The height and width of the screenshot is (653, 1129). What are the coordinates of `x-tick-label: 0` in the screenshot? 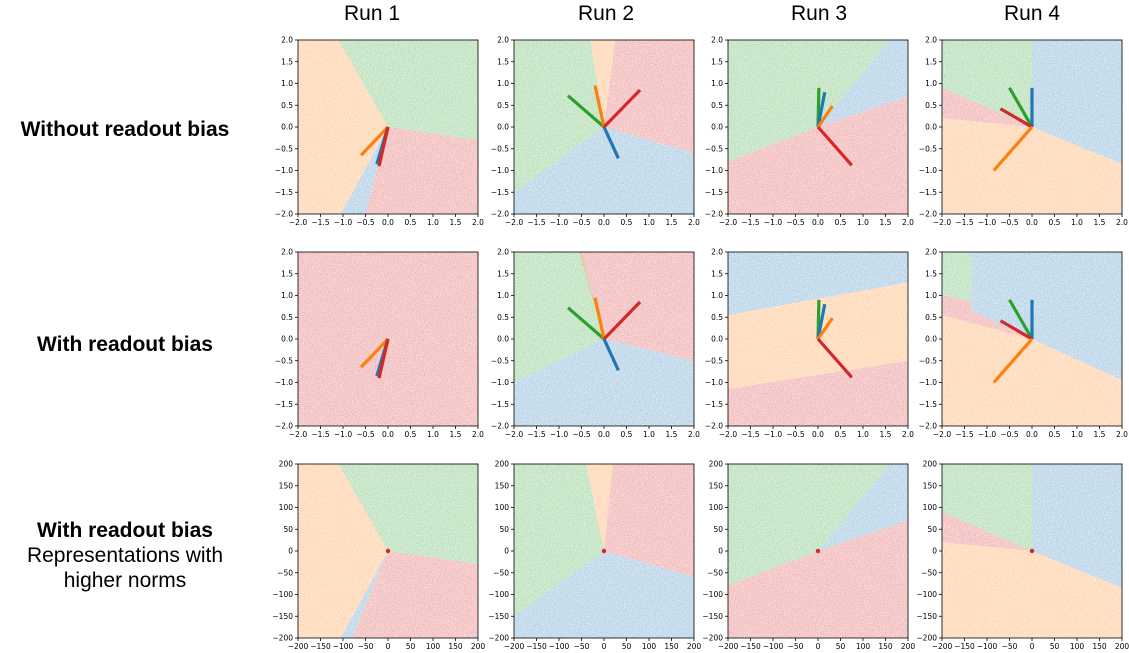 It's located at (388, 646).